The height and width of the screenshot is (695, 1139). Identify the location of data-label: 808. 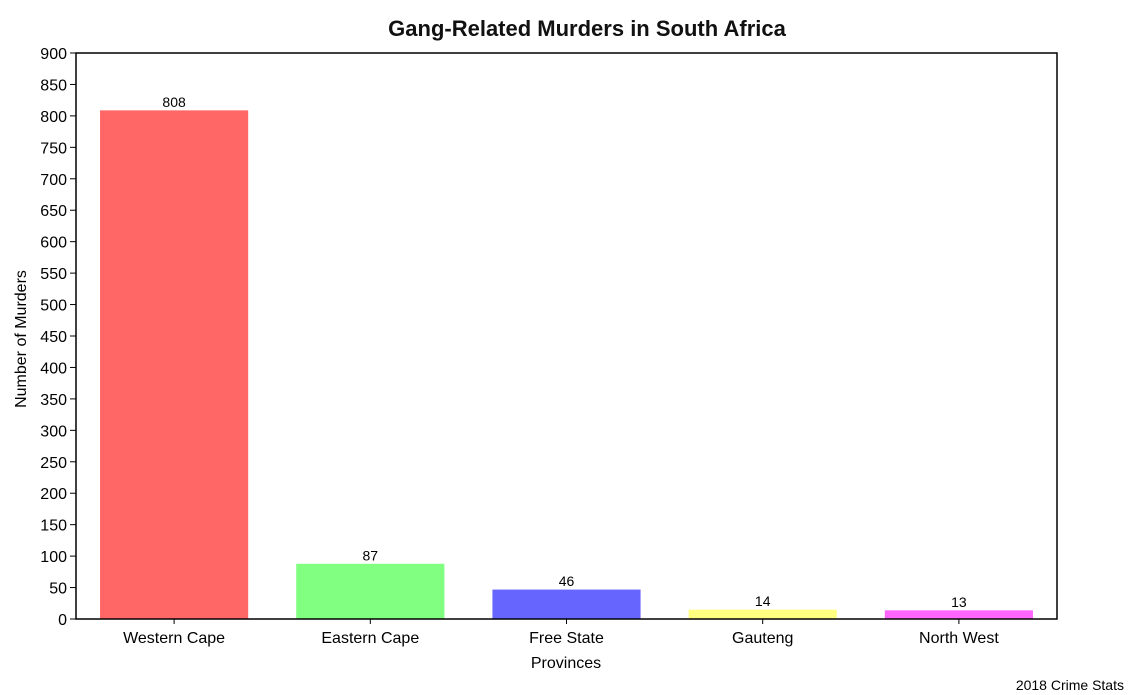
(174, 102).